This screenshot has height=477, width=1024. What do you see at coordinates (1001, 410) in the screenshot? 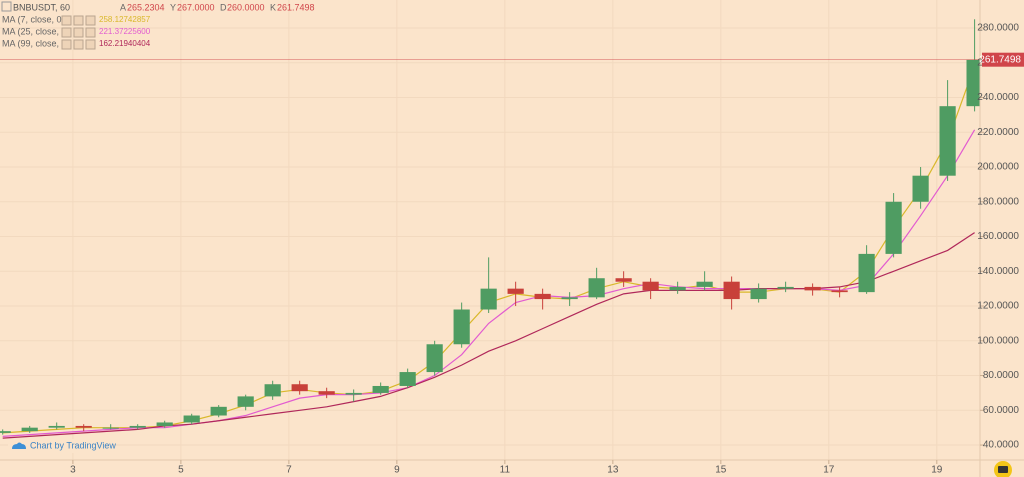
I see `y-tick-label: 60.0000` at bounding box center [1001, 410].